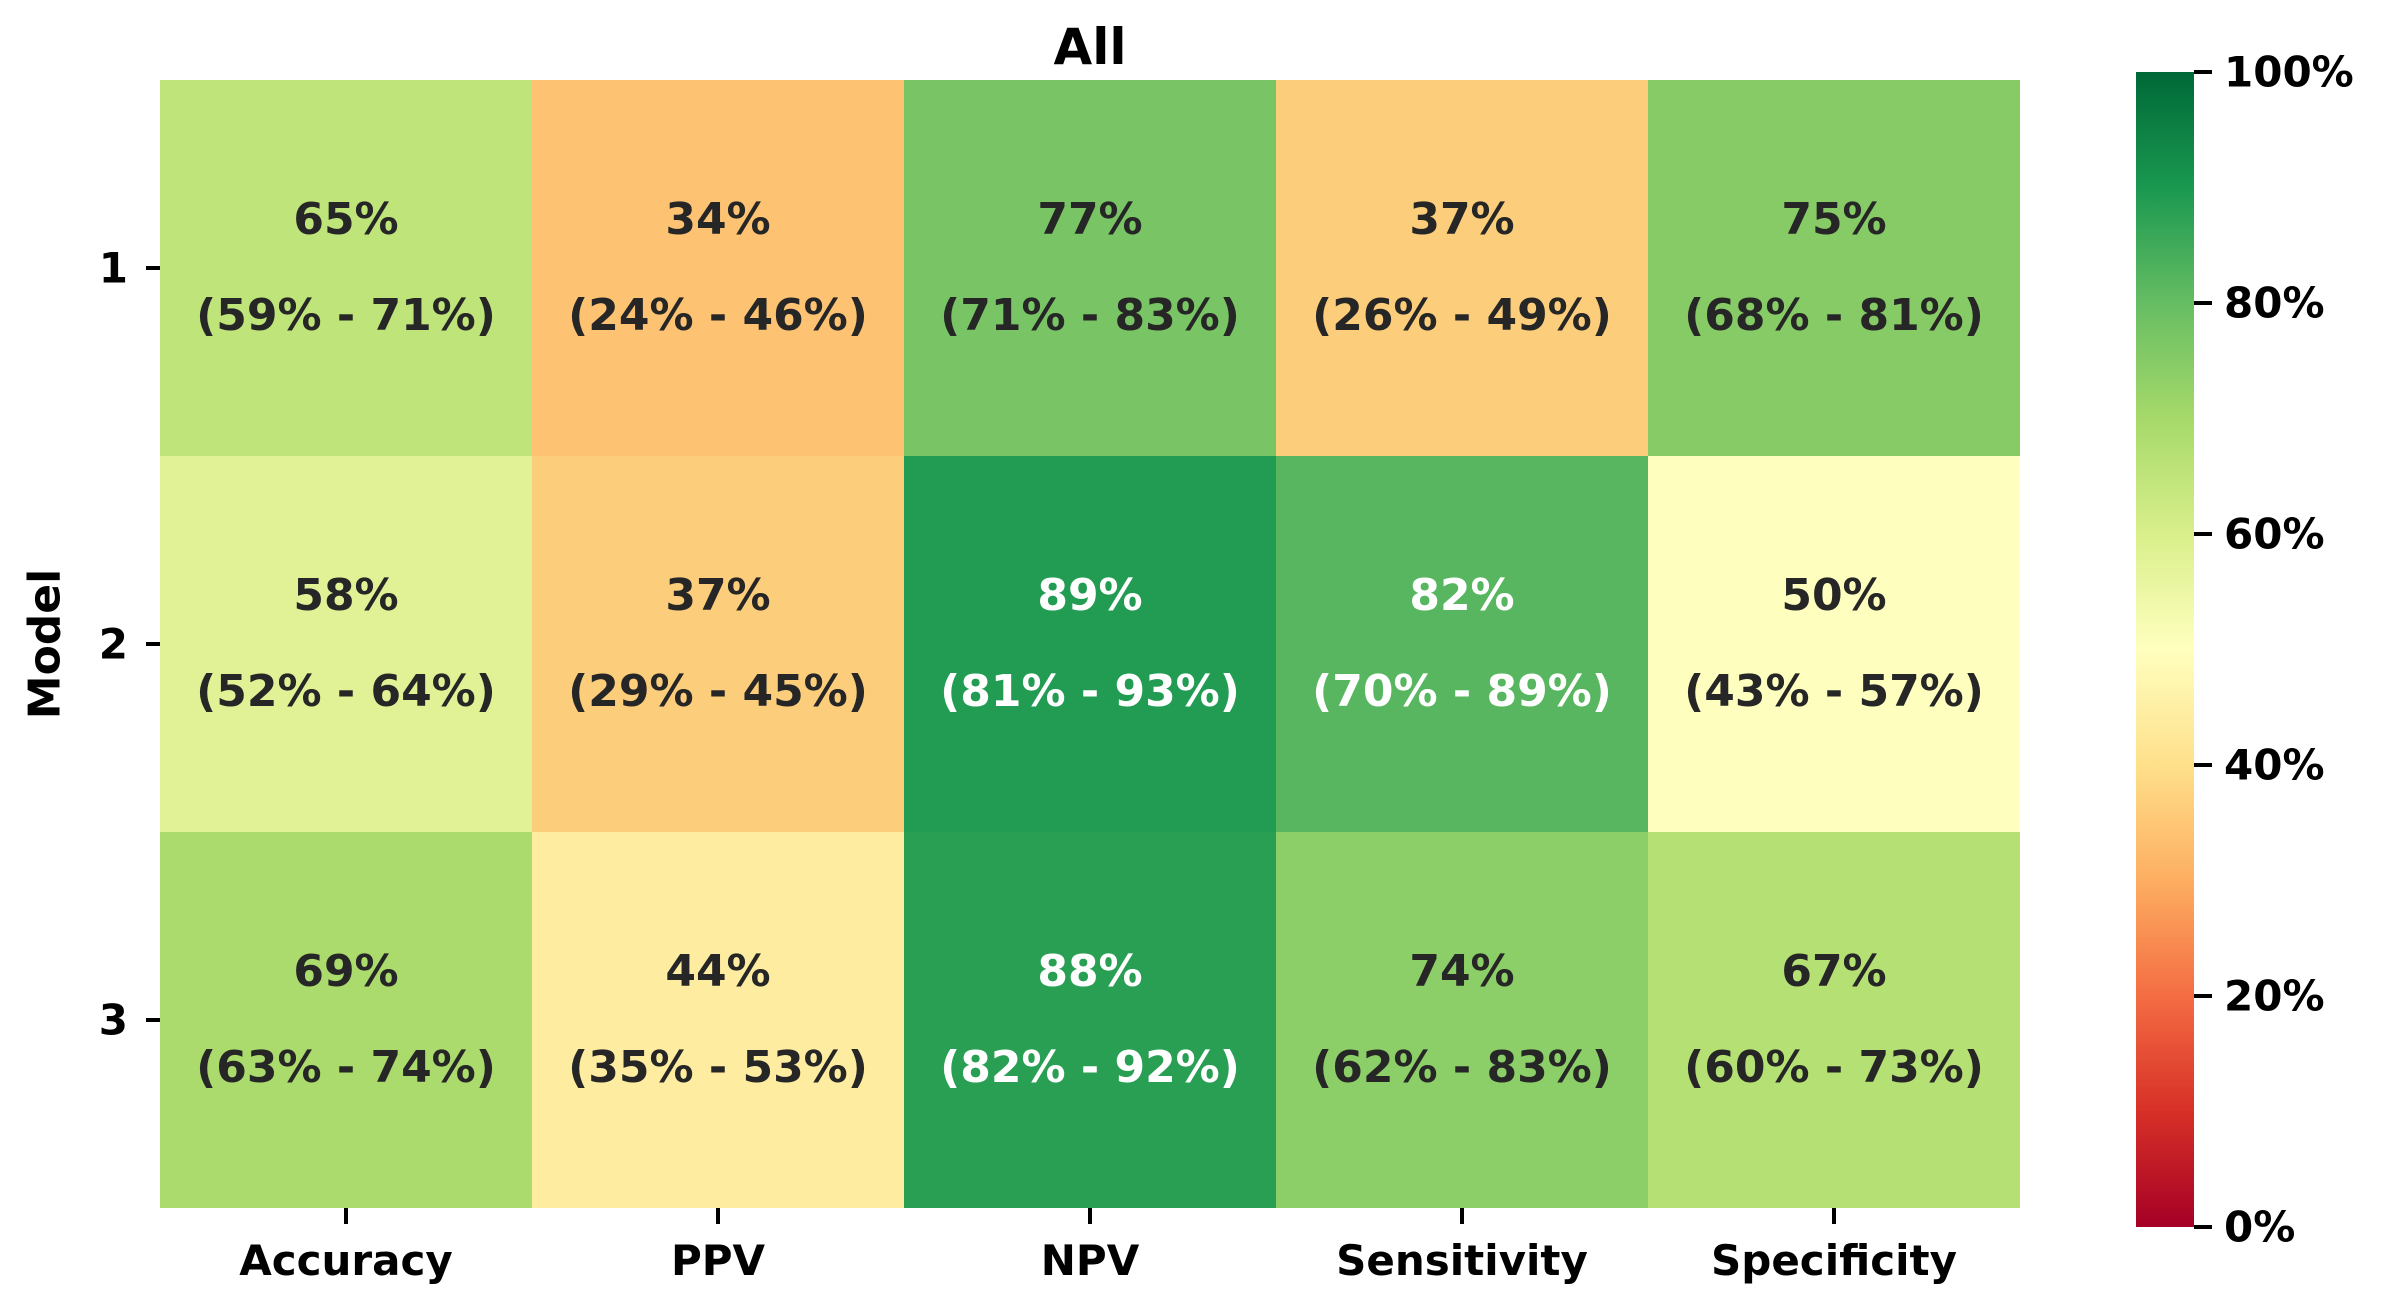 The image size is (2381, 1310). I want to click on heatmap-cell-r2-sensitivity: 82% (70% - 89%), so click(1462, 644).